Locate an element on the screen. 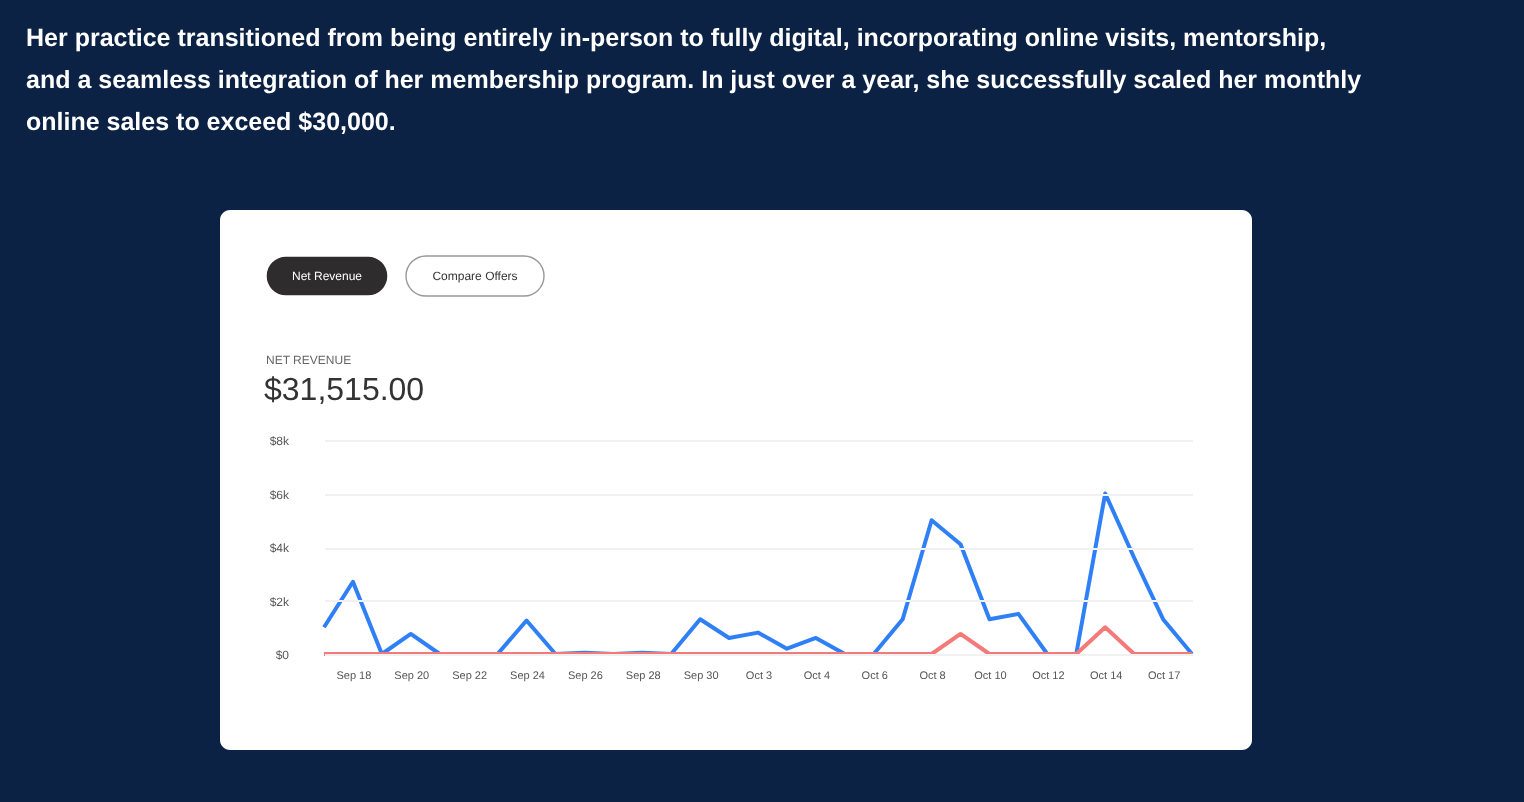 Image resolution: width=1524 pixels, height=802 pixels. text: $31,515.00 is located at coordinates (344, 391).